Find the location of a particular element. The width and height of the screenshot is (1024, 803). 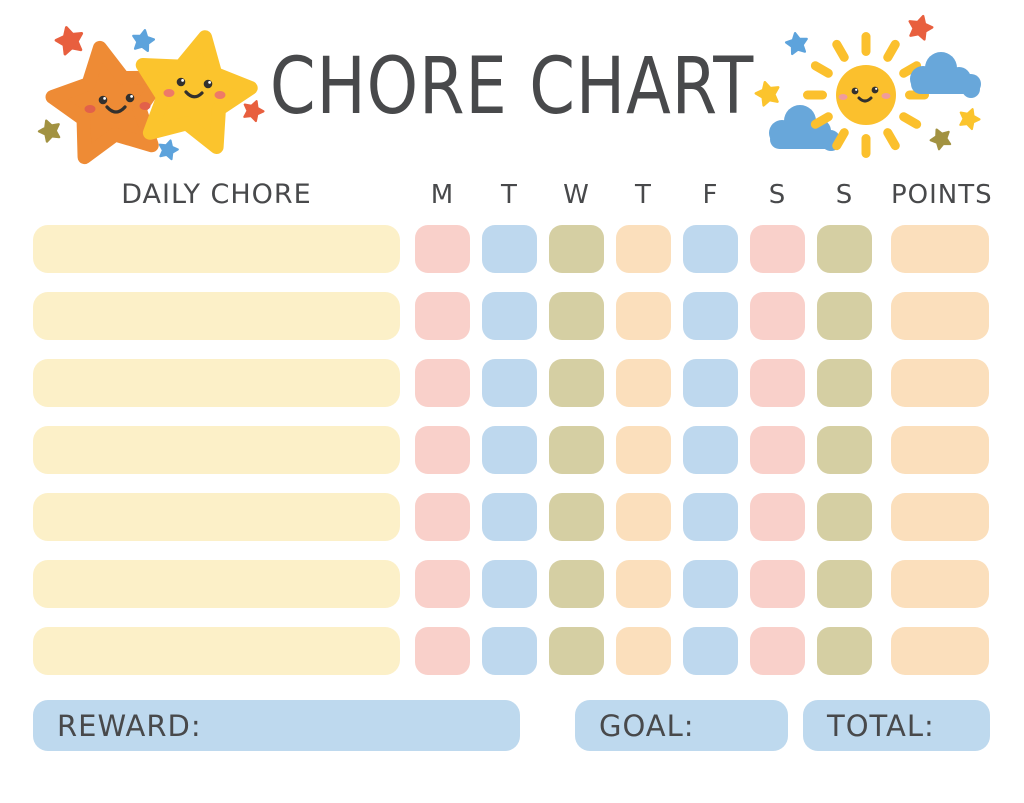

day-header-1: M is located at coordinates (442, 195).